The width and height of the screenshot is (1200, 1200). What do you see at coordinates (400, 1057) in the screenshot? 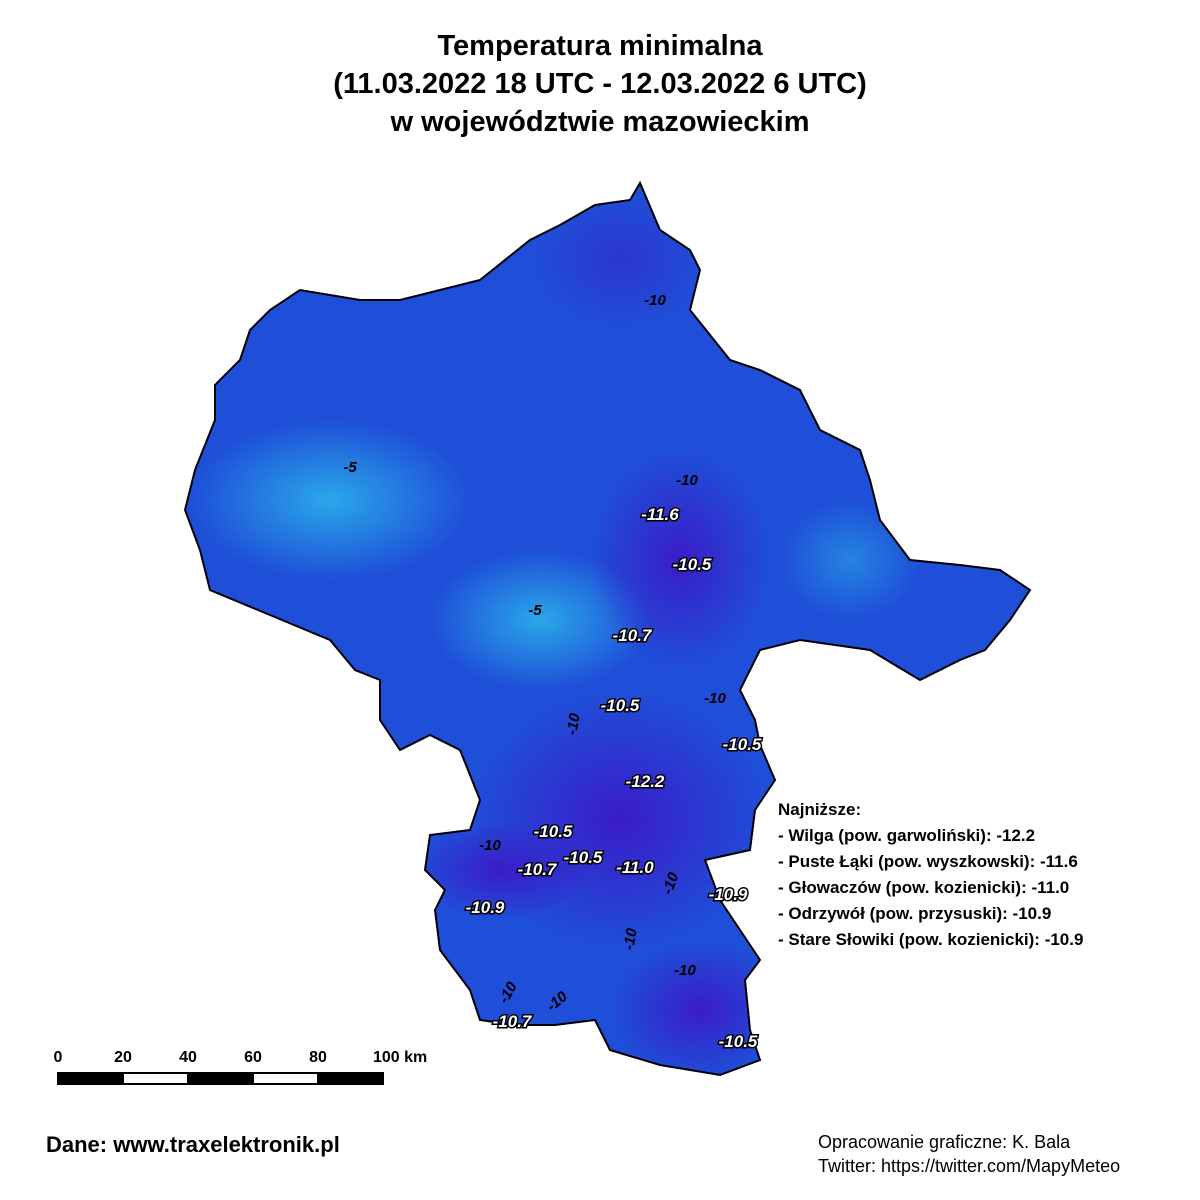
I see `scale-label: 100 km` at bounding box center [400, 1057].